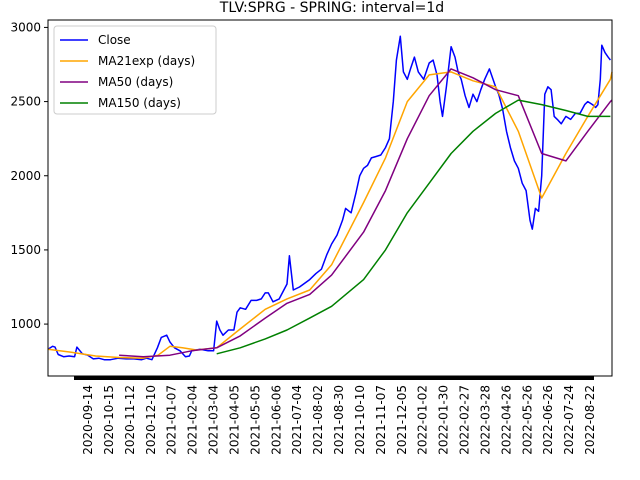  I want to click on x-tick-band, so click(334, 378).